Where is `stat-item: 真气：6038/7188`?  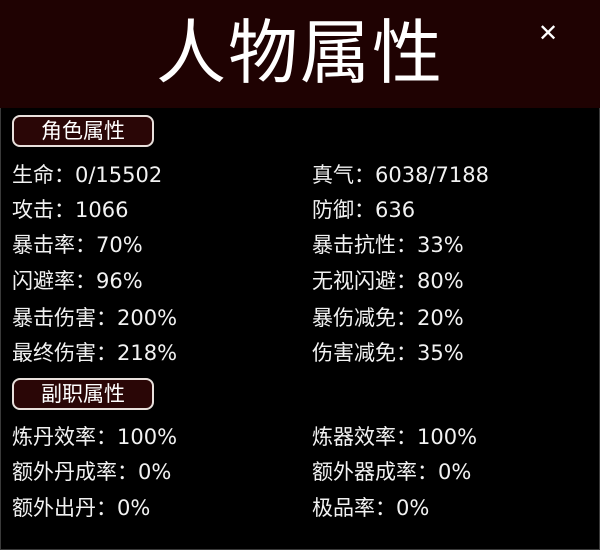
stat-item: 真气：6038/7188 is located at coordinates (400, 175).